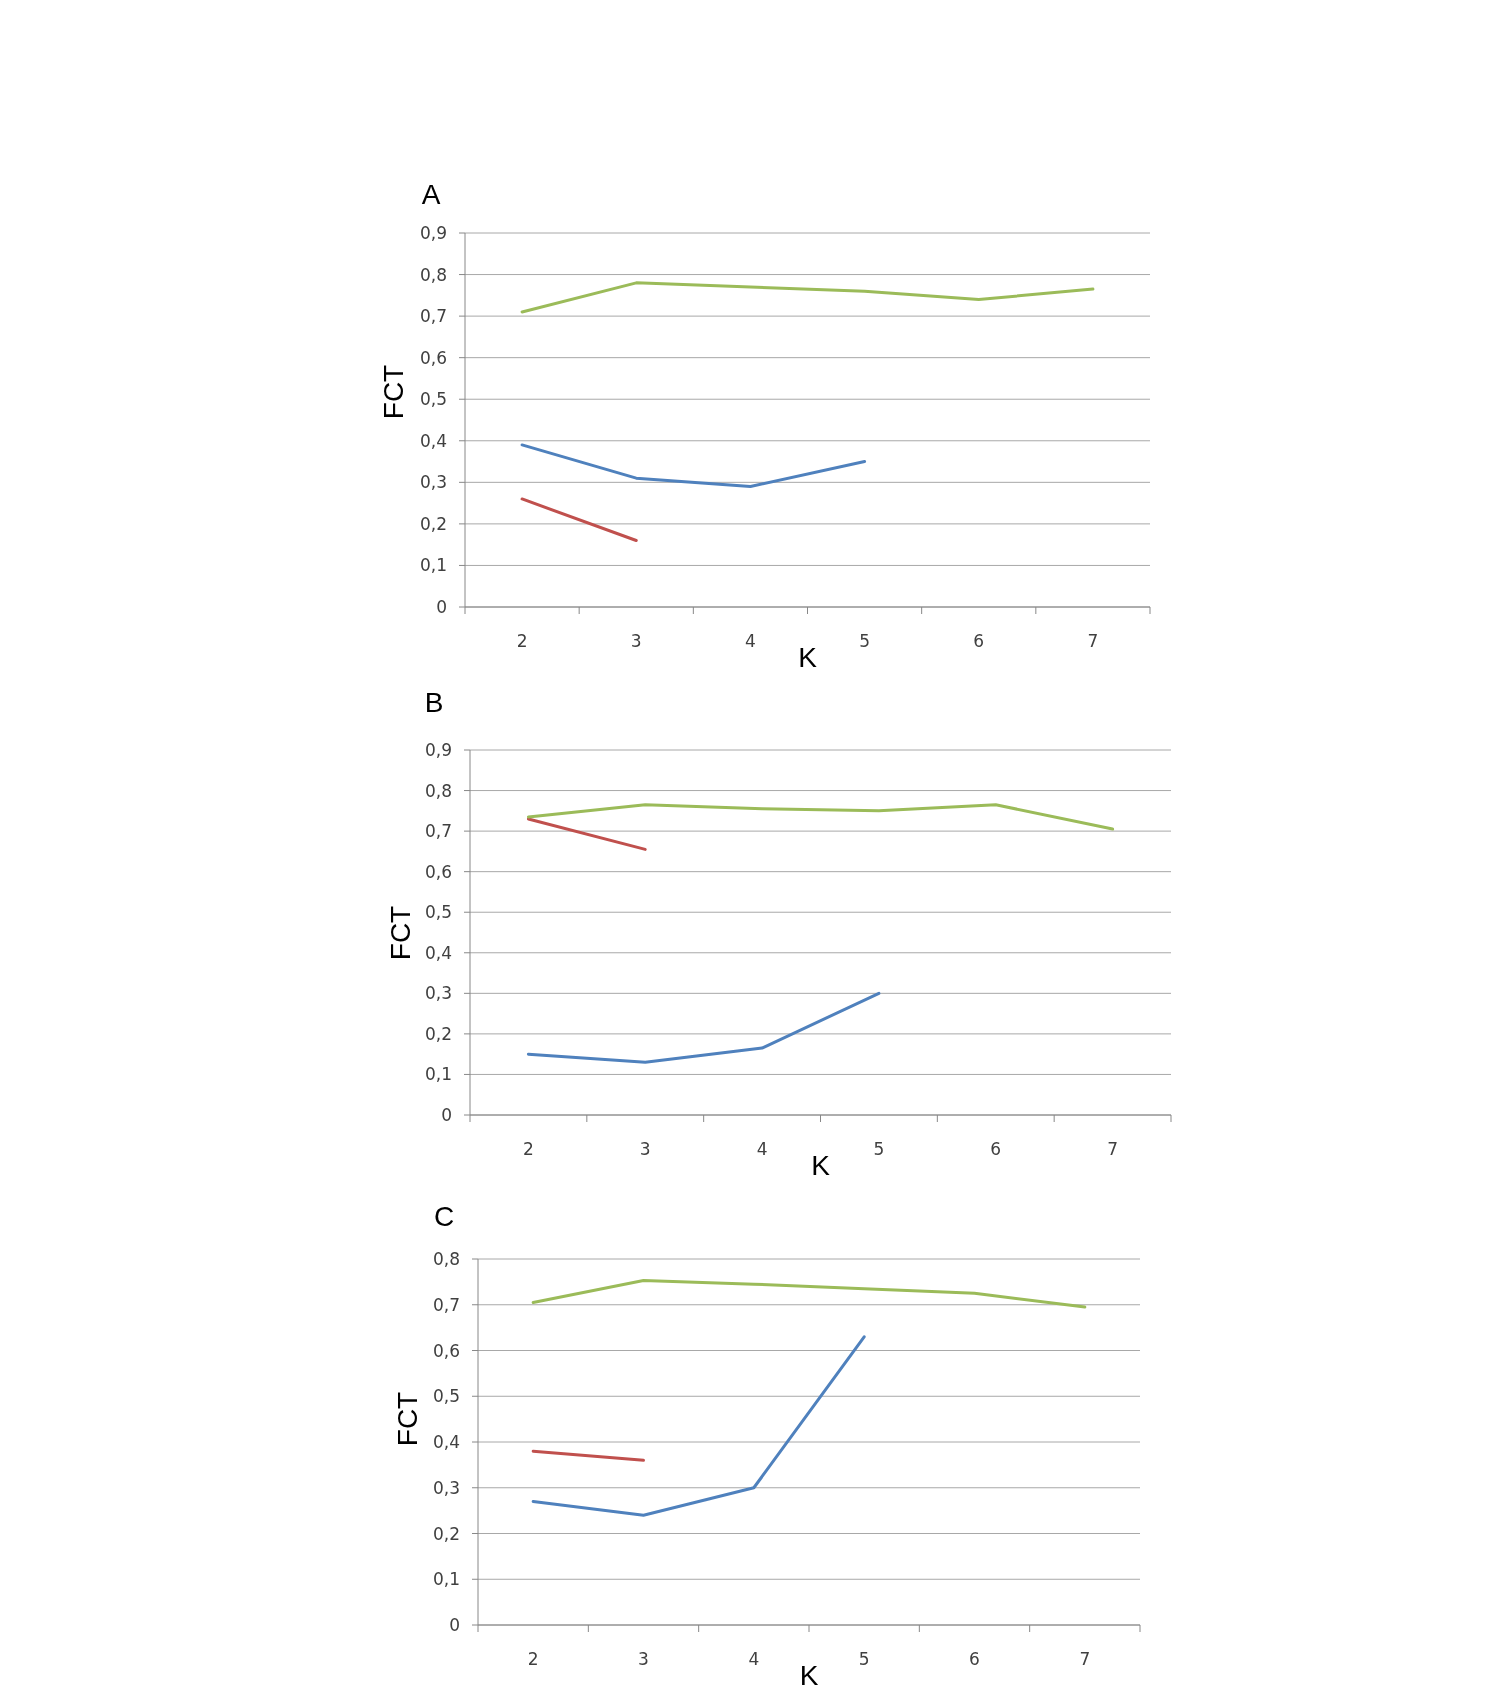 This screenshot has height=1687, width=1494. Describe the element at coordinates (431, 194) in the screenshot. I see `chart-title: A` at that location.